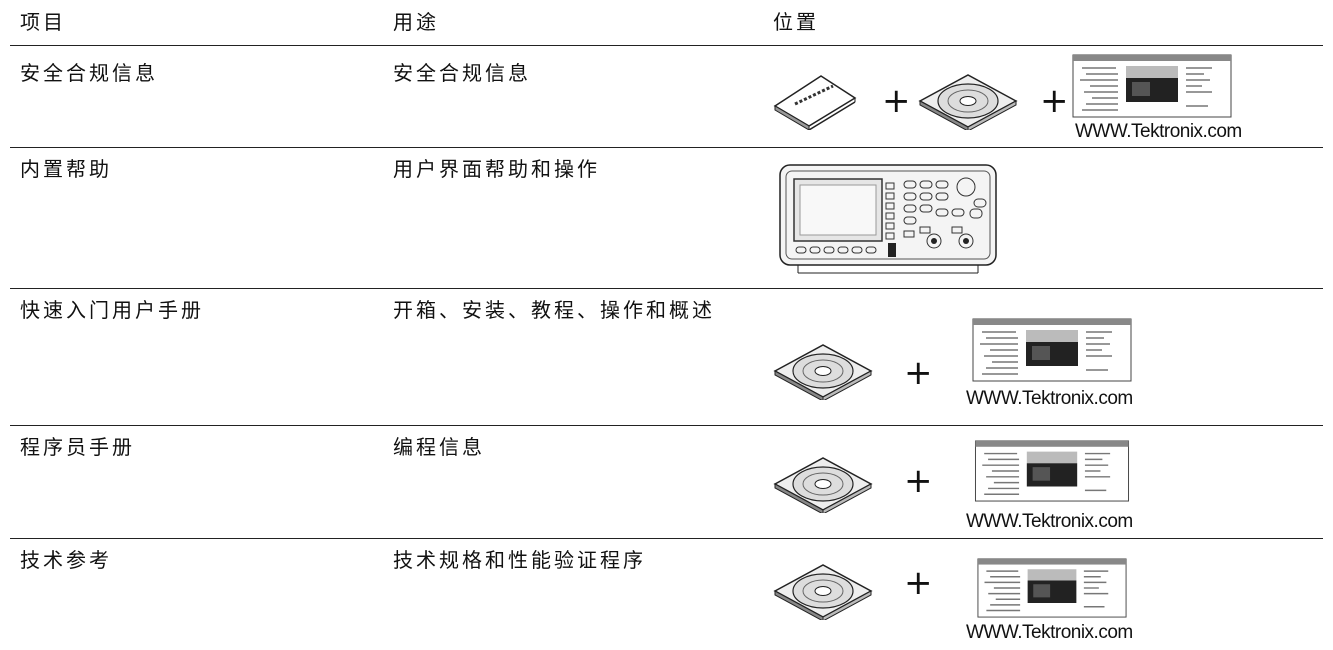 The height and width of the screenshot is (650, 1333). Describe the element at coordinates (89, 73) in the screenshot. I see `item-cell: 安全合规信息` at that location.